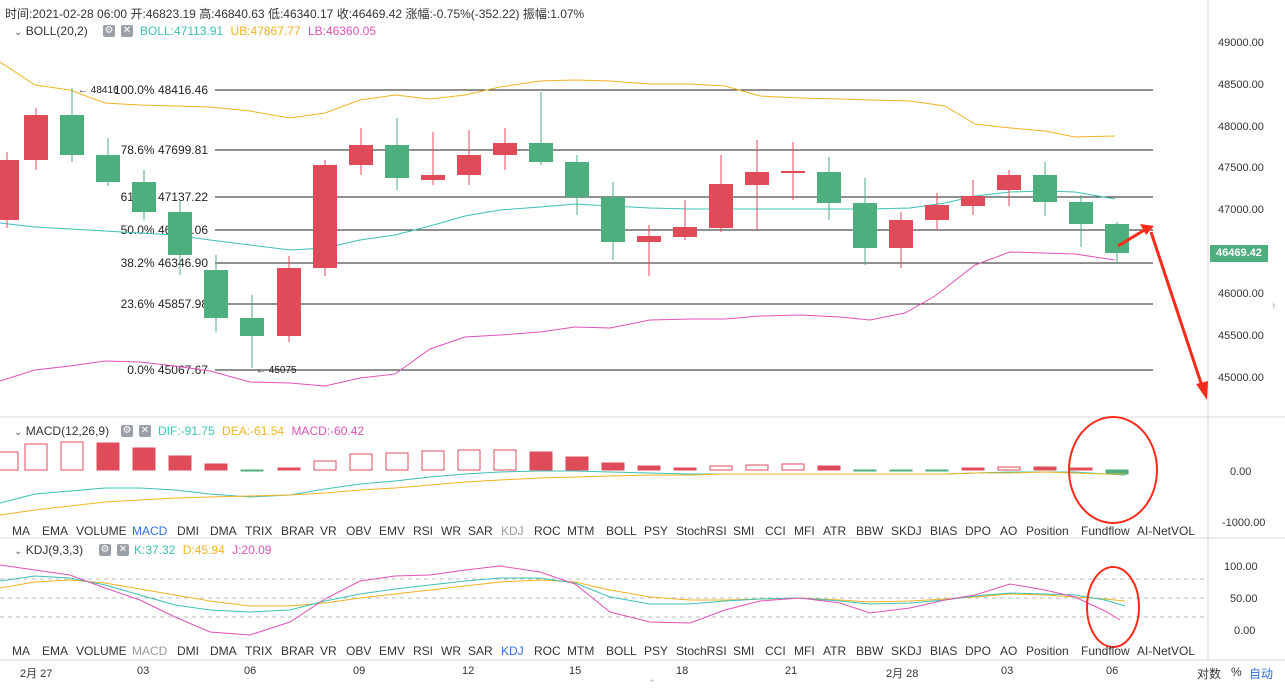  Describe the element at coordinates (1209, 674) in the screenshot. I see `log-scale-toggle: 对数` at that location.